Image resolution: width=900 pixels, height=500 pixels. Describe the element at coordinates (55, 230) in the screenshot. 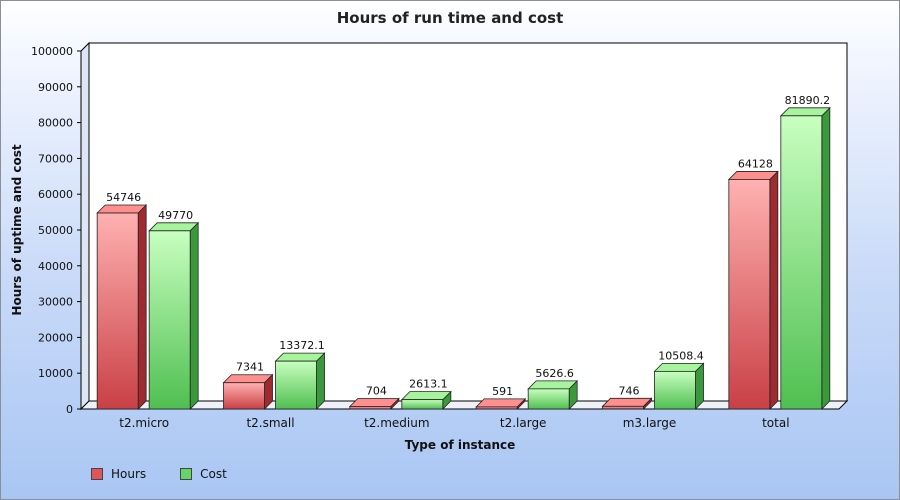

I see `y-tick-label: 50000` at that location.